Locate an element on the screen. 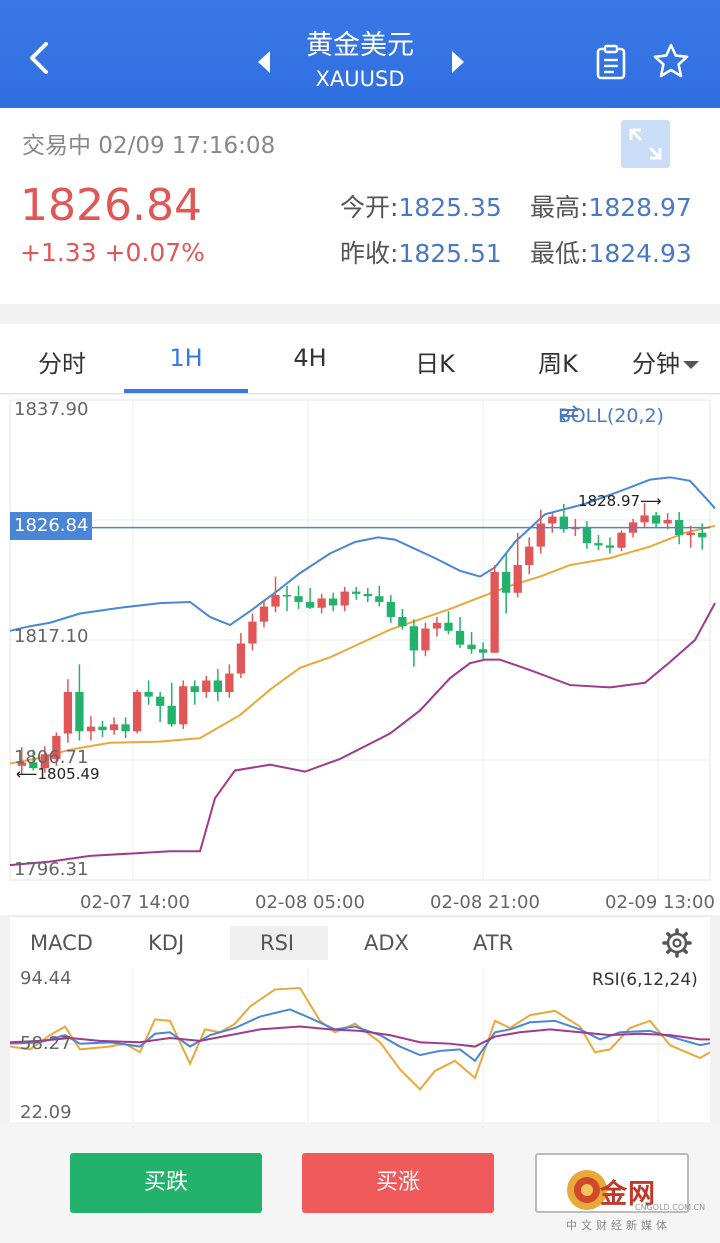  active-tab-indicator is located at coordinates (186, 391).